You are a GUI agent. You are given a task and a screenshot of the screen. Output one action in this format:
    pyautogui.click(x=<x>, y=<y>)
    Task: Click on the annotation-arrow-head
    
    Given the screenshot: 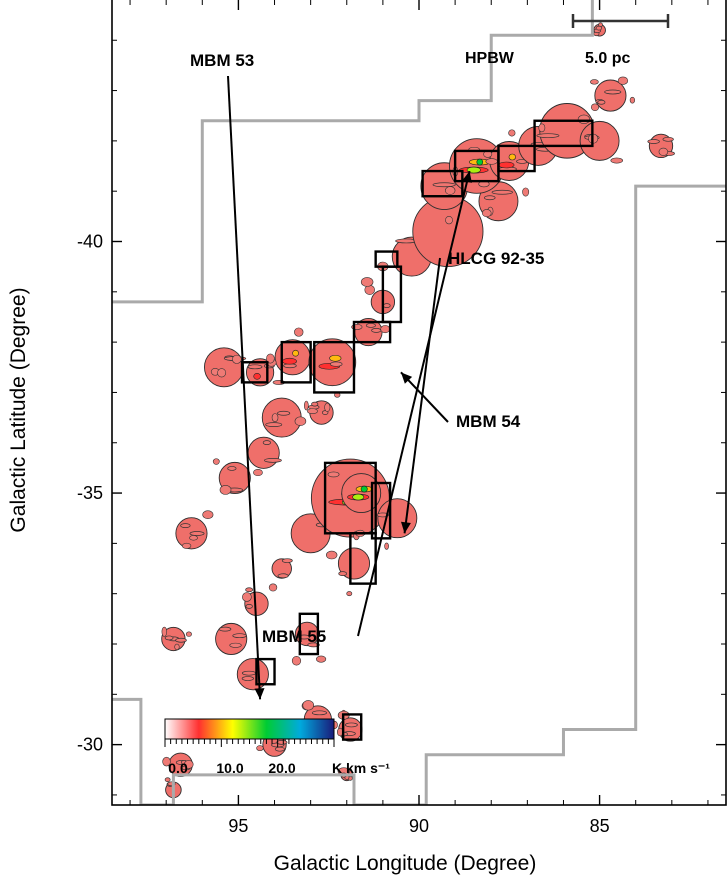 What is the action you would take?
    pyautogui.click(x=259, y=694)
    